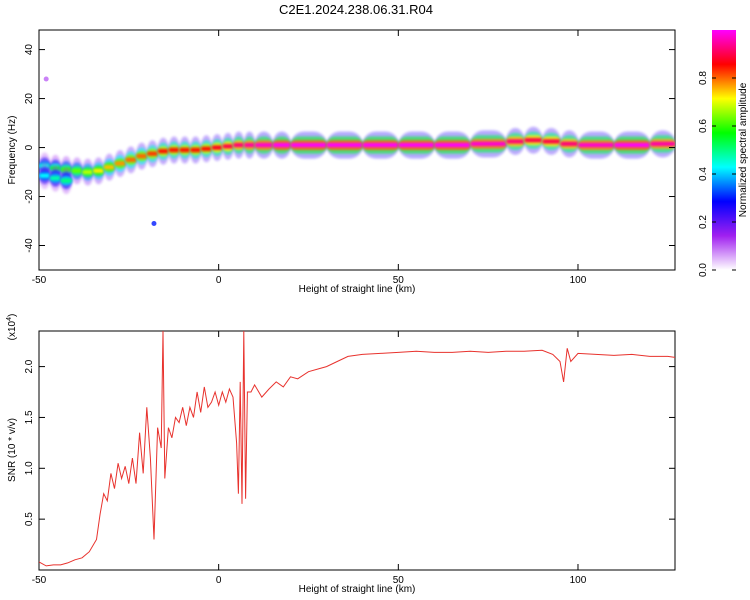 The width and height of the screenshot is (750, 600). What do you see at coordinates (29, 519) in the screenshot?
I see `y-tick-label: 0.5` at bounding box center [29, 519].